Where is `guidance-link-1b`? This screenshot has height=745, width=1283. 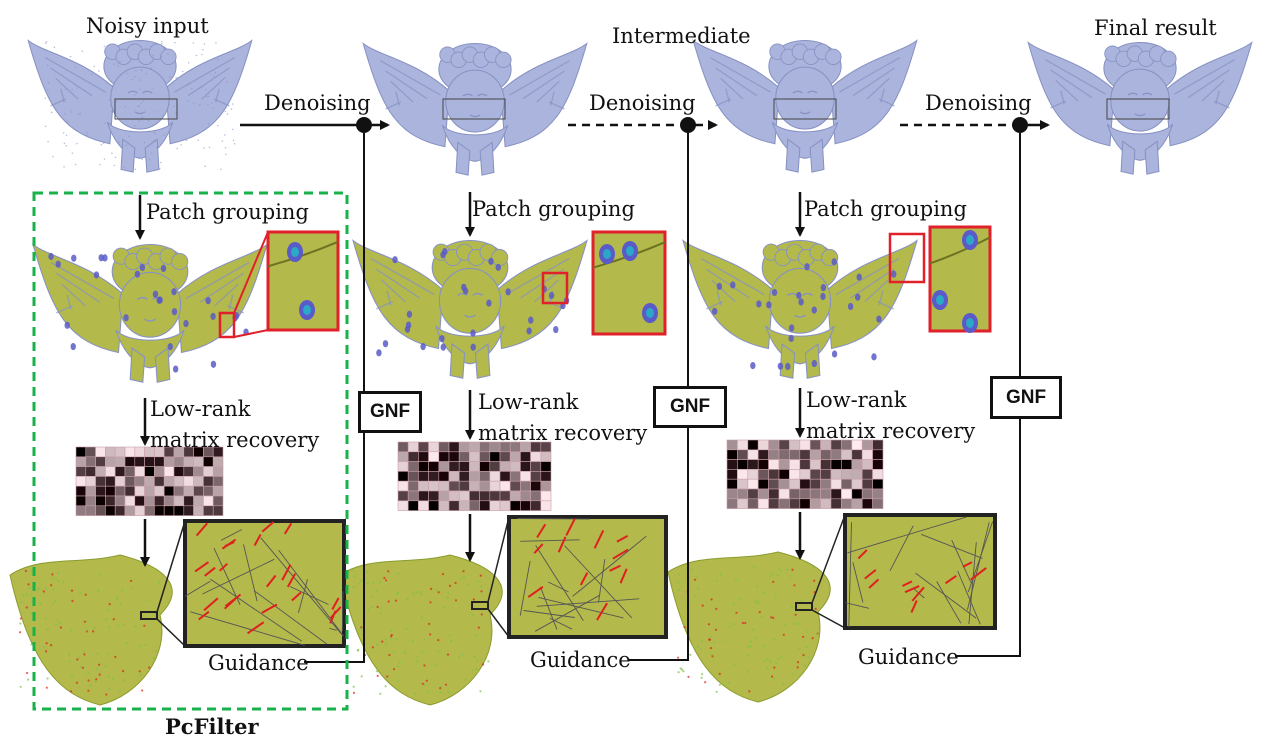 guidance-link-1b is located at coordinates (171, 632).